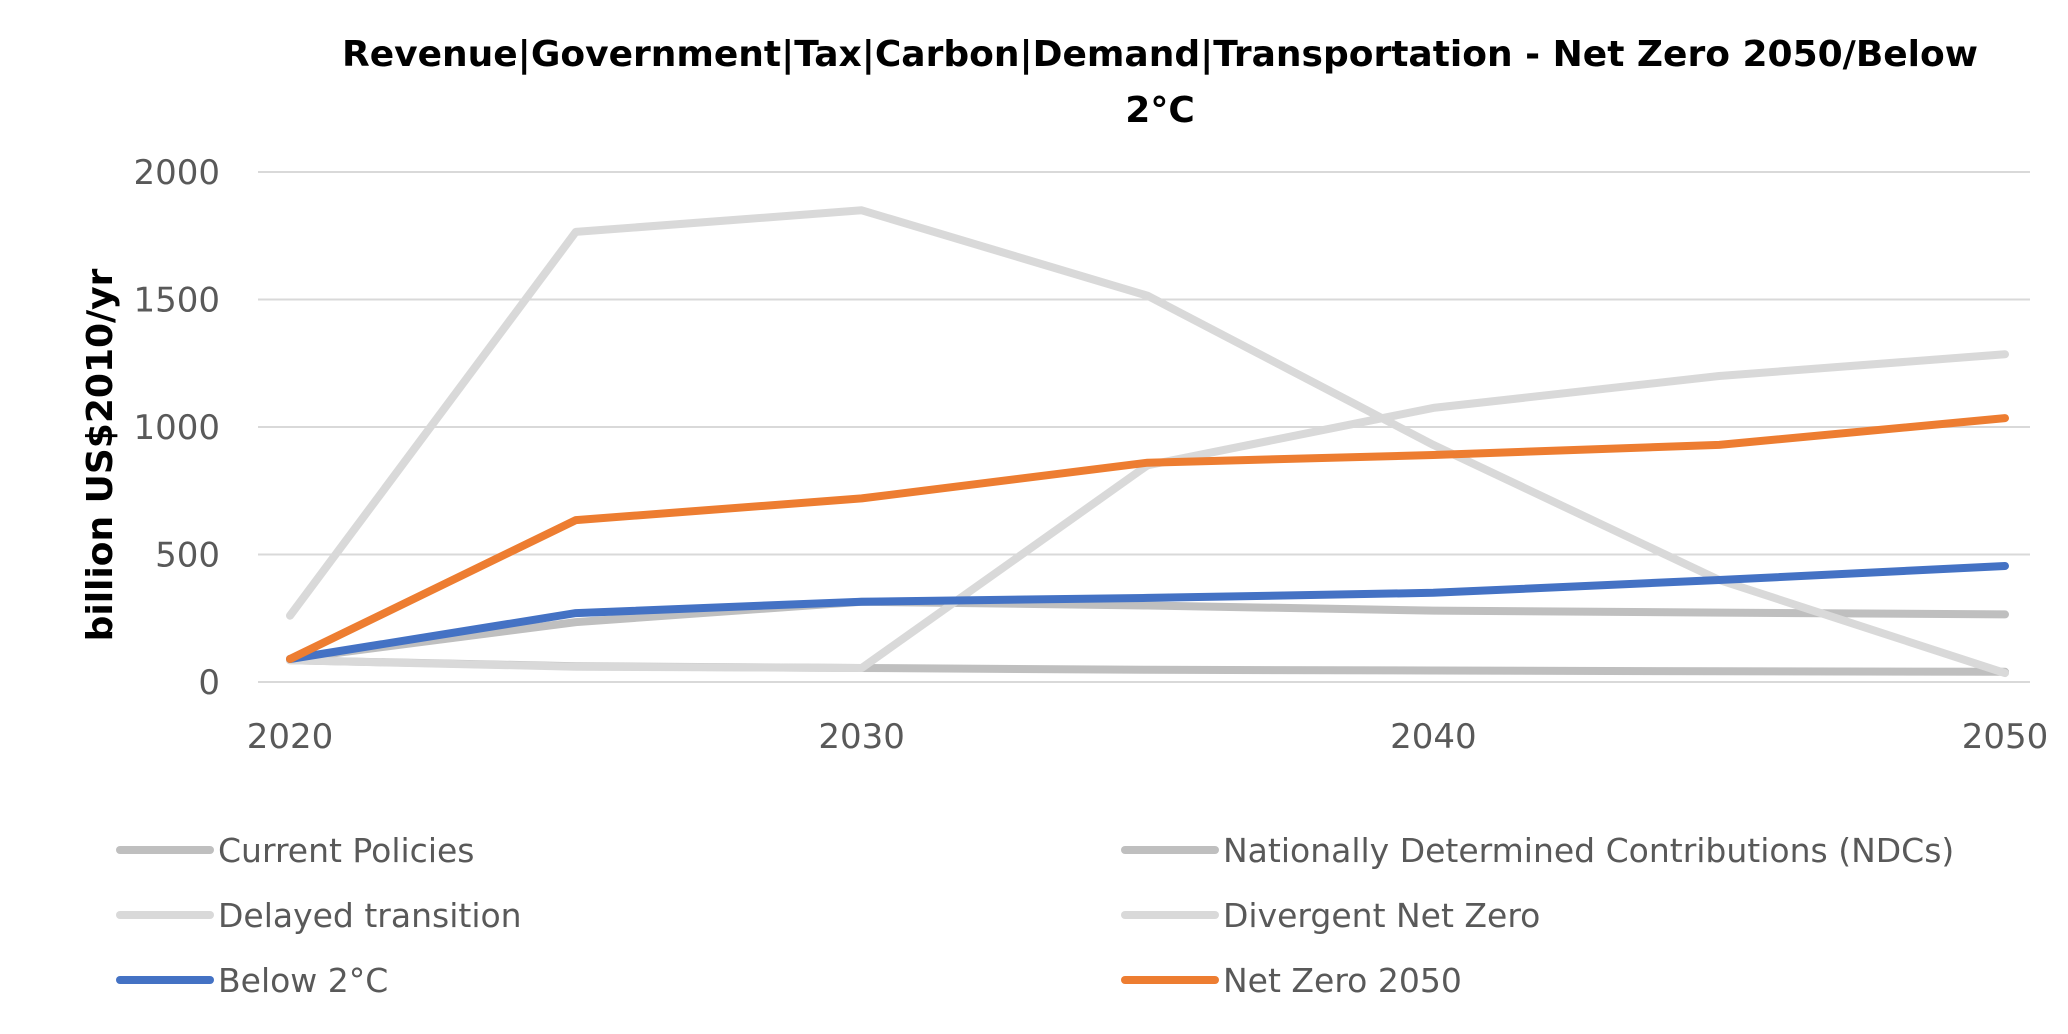  Describe the element at coordinates (370, 915) in the screenshot. I see `legend-label-2: Delayed transition` at that location.